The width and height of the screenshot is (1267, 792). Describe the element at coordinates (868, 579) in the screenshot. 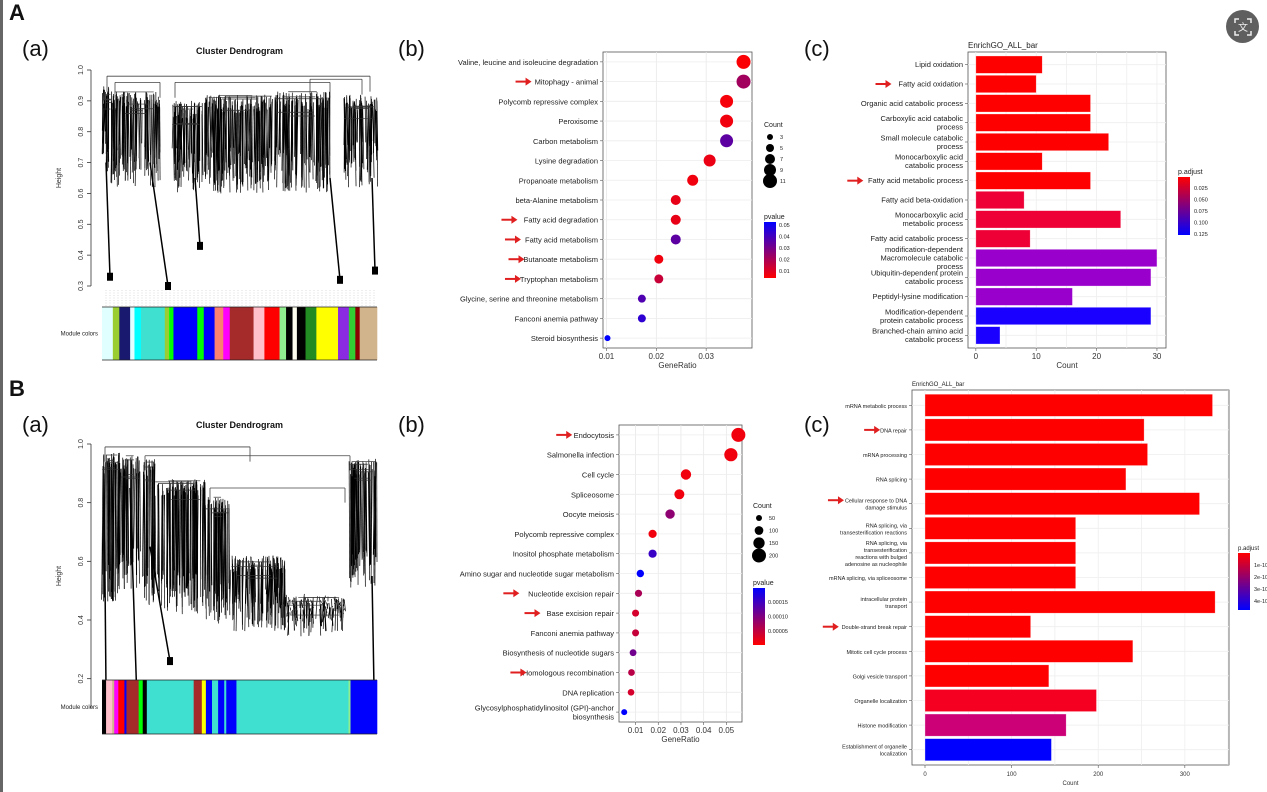

I see `category-label: mRNA splicing, via spliceosome` at that location.